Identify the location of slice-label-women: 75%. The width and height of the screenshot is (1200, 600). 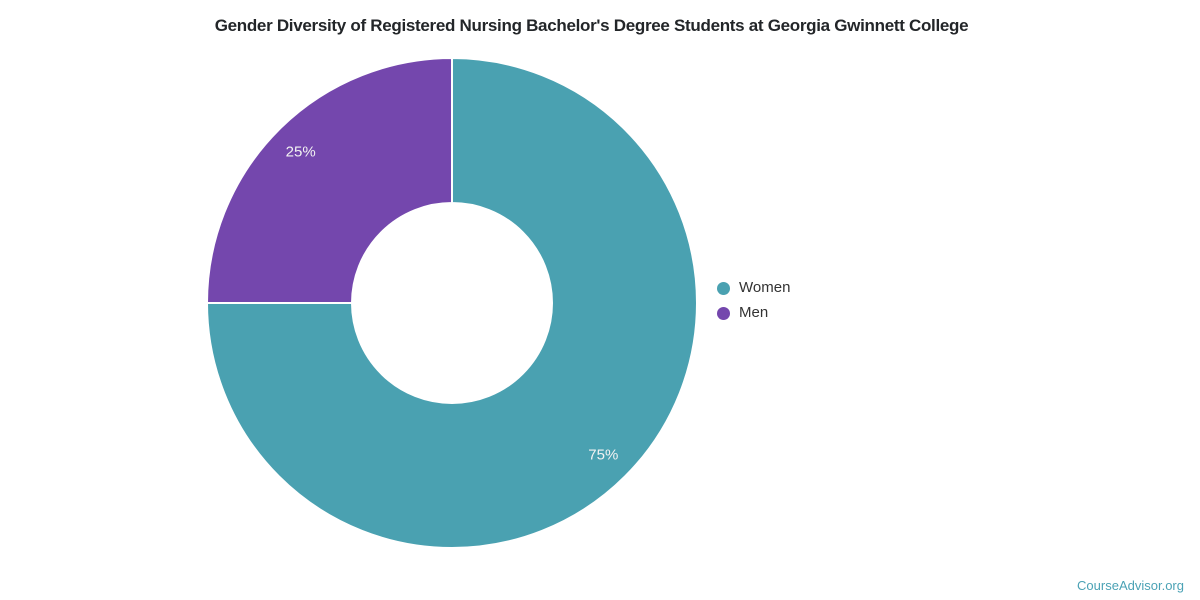
(603, 454).